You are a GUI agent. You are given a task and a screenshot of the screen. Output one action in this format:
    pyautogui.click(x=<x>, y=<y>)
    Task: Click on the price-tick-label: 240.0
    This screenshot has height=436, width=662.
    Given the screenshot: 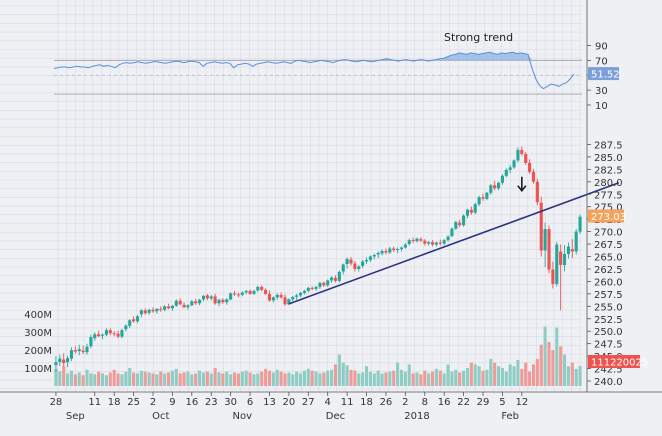 What is the action you would take?
    pyautogui.click(x=608, y=382)
    